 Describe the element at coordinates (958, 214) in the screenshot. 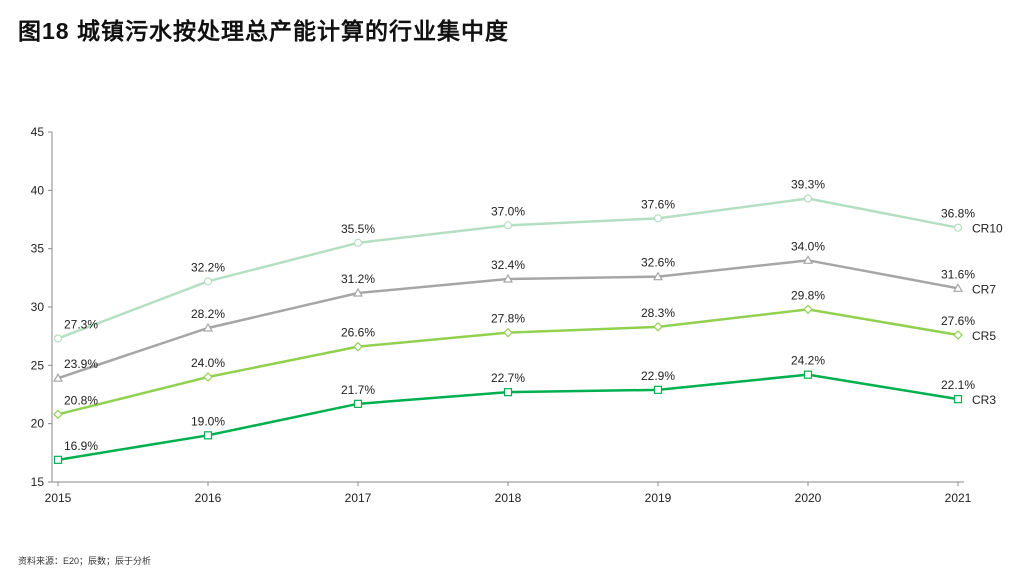

I see `data-label: 36.8%` at that location.